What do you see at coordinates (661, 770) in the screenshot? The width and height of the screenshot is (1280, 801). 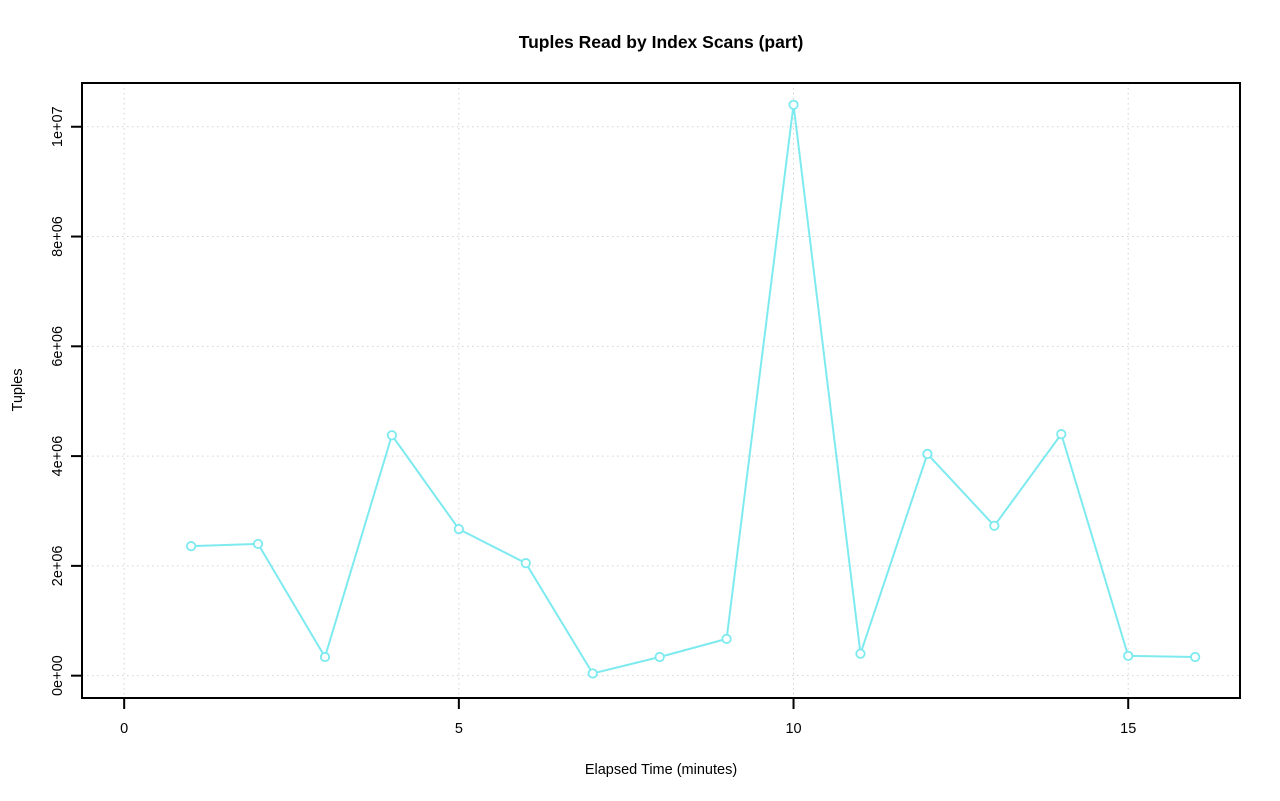 I see `x-axis-label: Elapsed Time (minutes)` at bounding box center [661, 770].